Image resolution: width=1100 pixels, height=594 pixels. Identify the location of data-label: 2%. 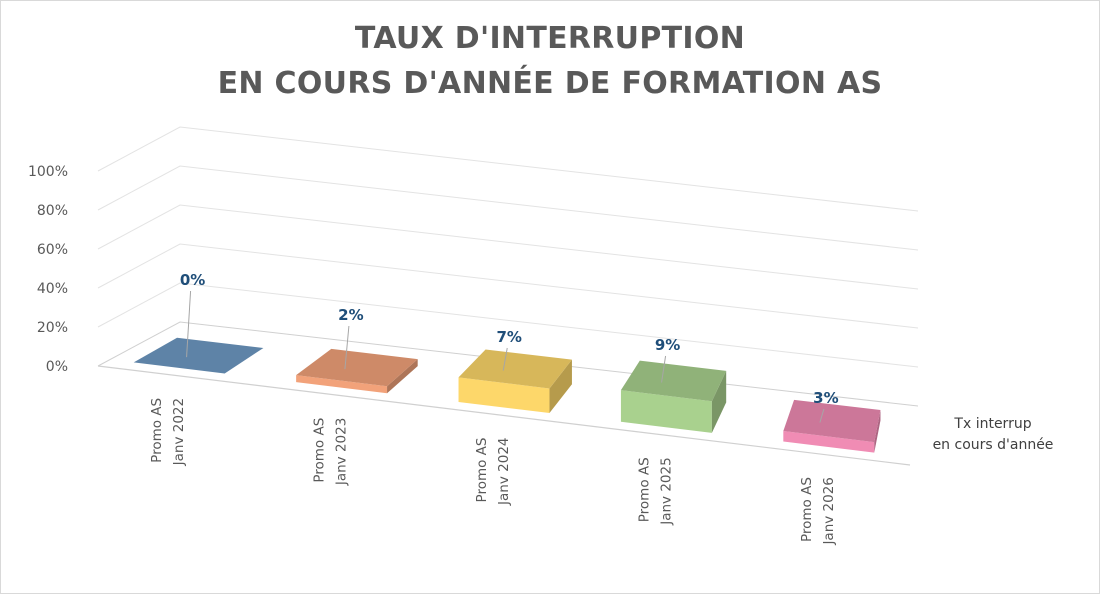
(350, 315).